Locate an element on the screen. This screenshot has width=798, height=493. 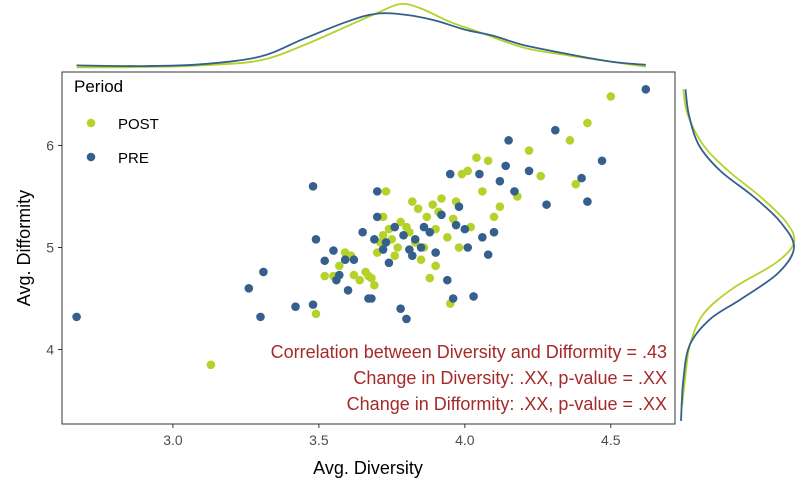
right-marginal-density is located at coordinates (738, 255).